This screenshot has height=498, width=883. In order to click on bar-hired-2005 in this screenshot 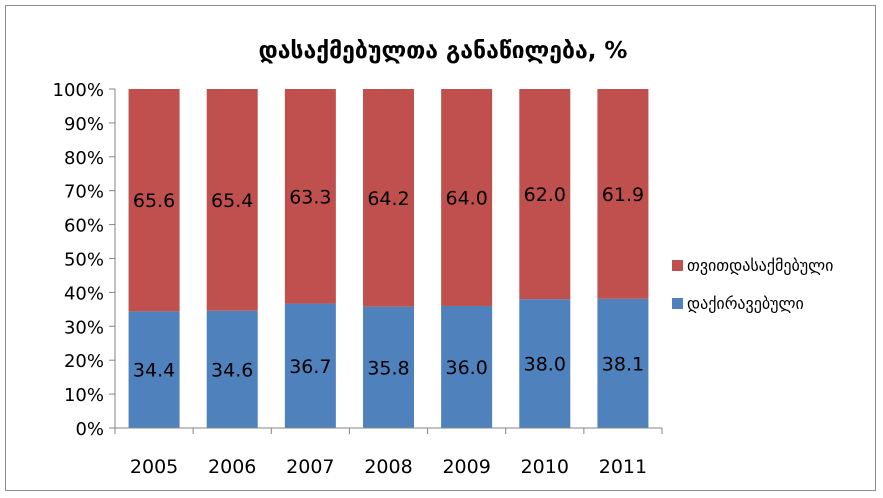, I will do `click(154, 369)`.